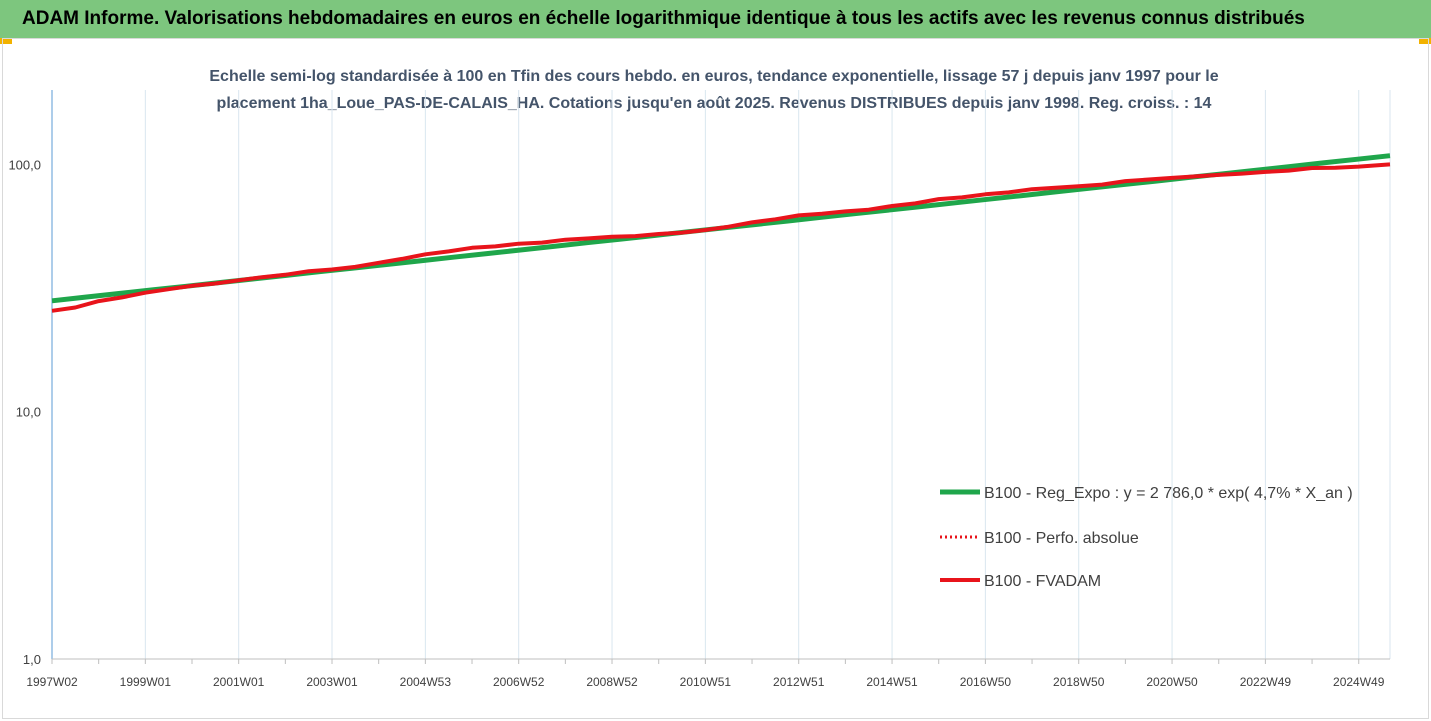 The height and width of the screenshot is (721, 1431). What do you see at coordinates (1359, 682) in the screenshot?
I see `x-tick-label: 2024W49` at bounding box center [1359, 682].